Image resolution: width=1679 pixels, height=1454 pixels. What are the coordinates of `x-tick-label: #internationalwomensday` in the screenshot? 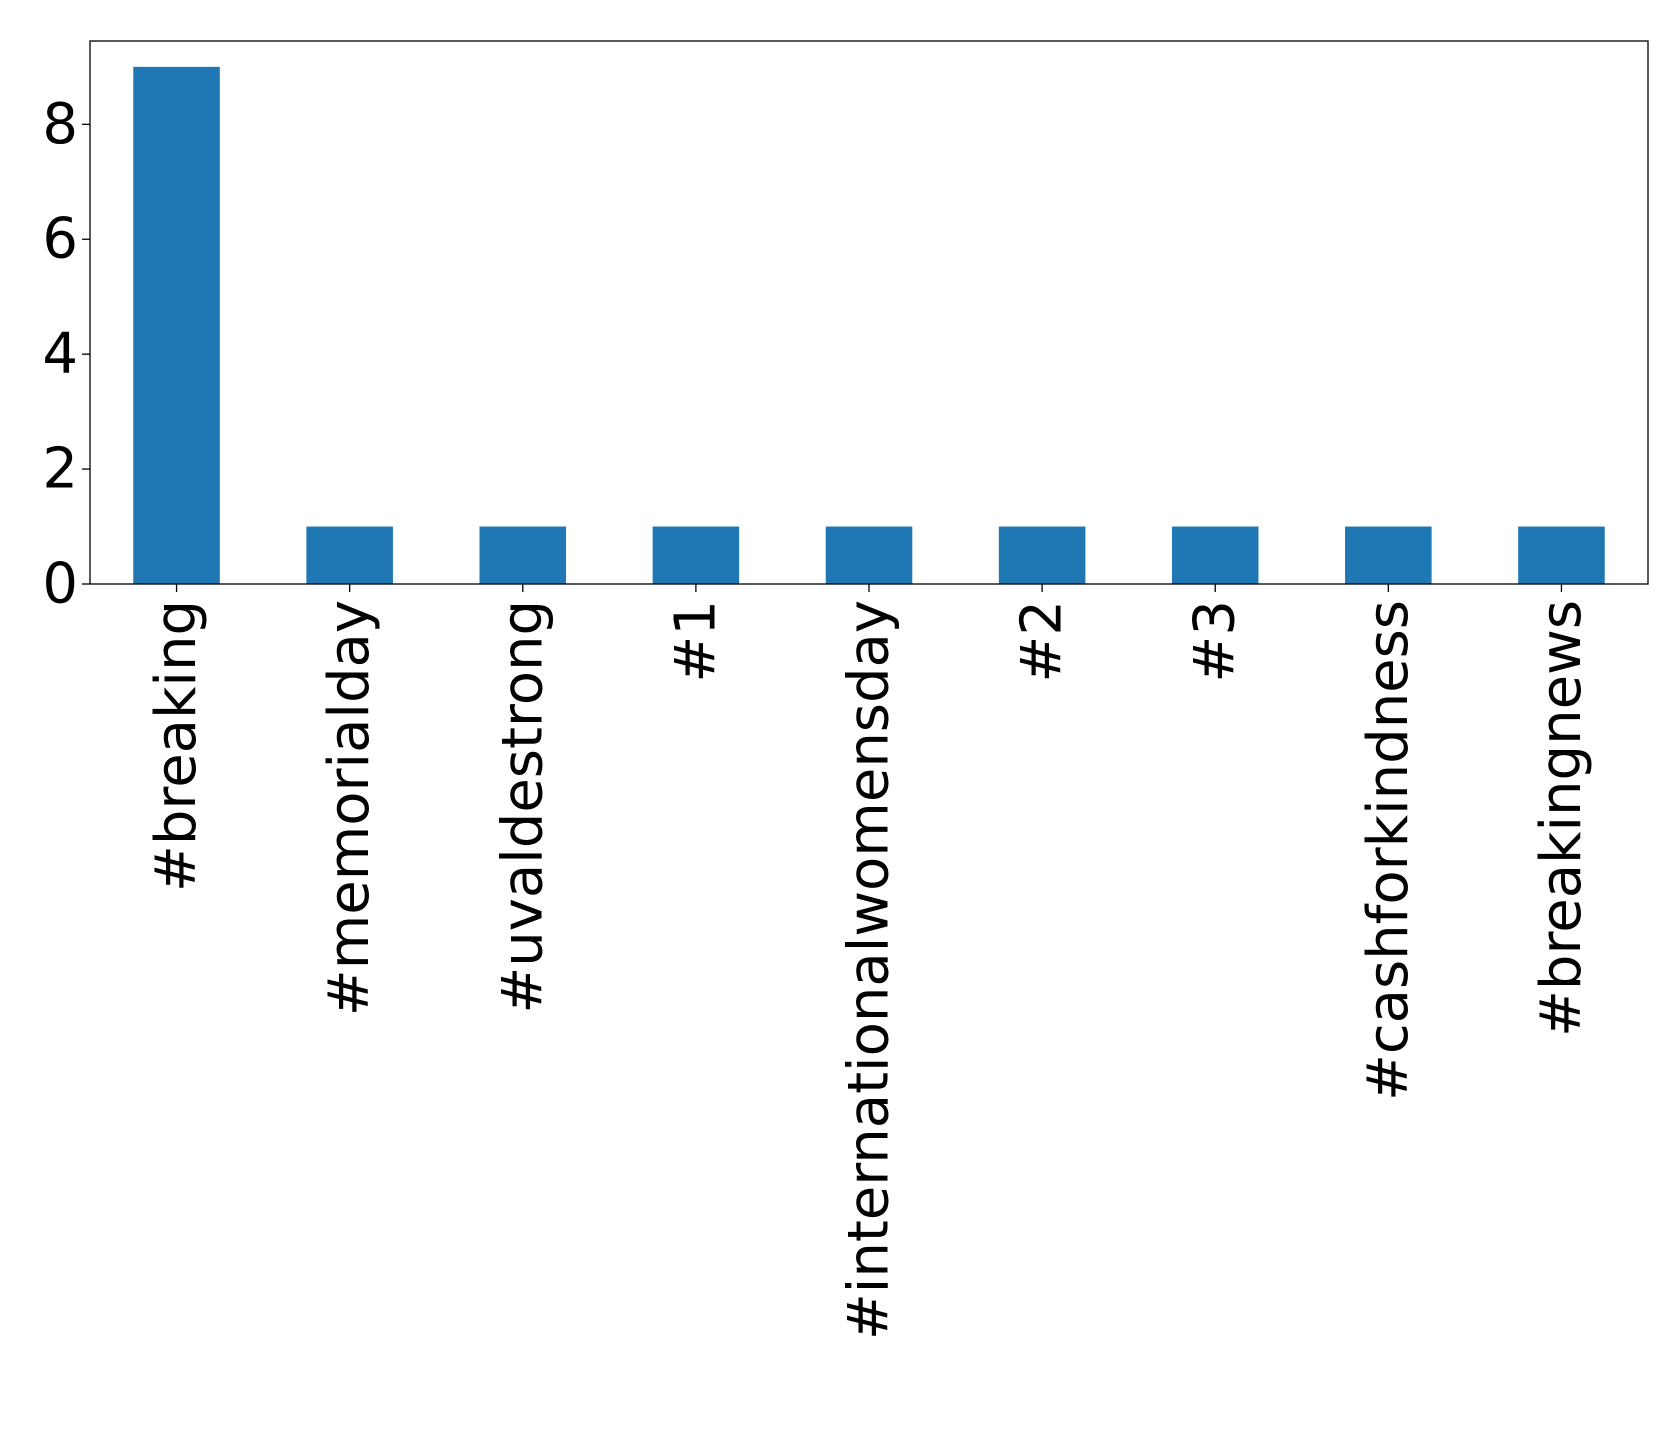 It's located at (869, 970).